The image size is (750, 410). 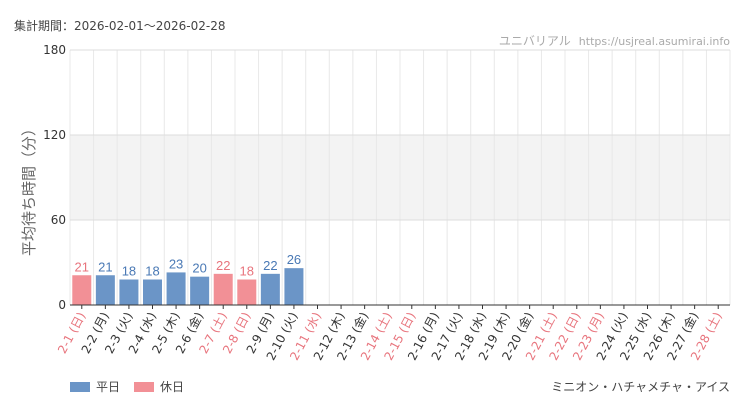 I want to click on value-label: 26, so click(x=294, y=259).